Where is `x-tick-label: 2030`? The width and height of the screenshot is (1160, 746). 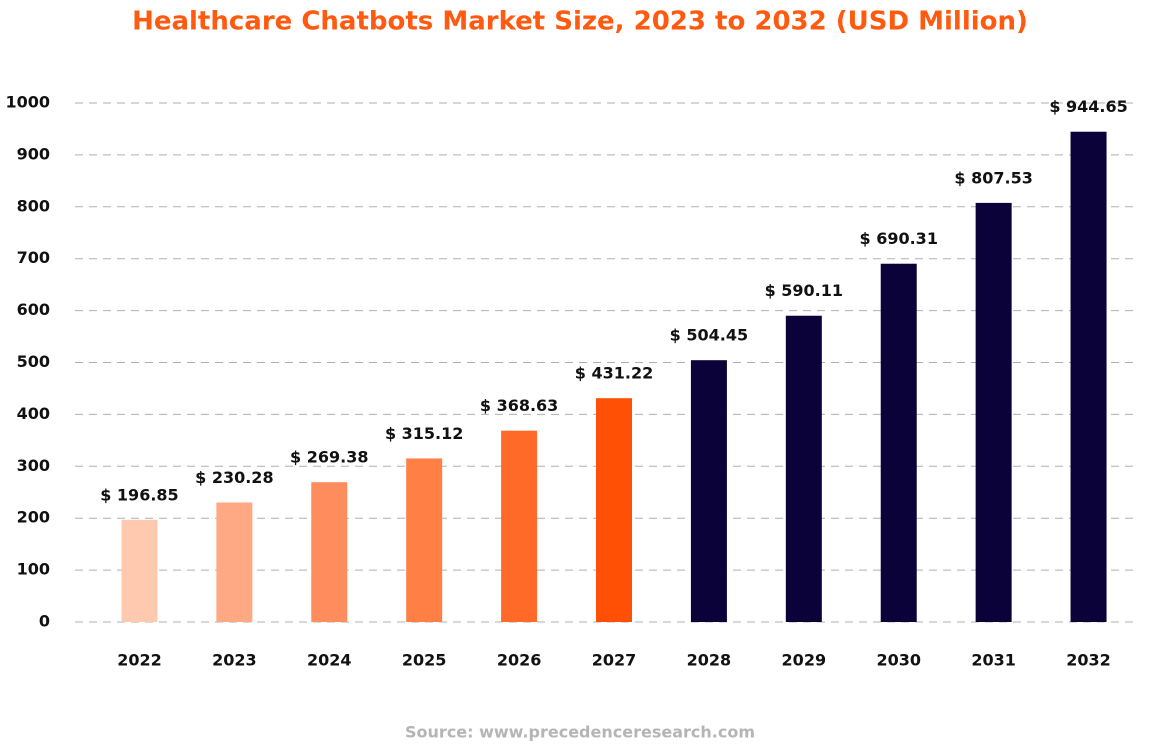 x-tick-label: 2030 is located at coordinates (898, 660).